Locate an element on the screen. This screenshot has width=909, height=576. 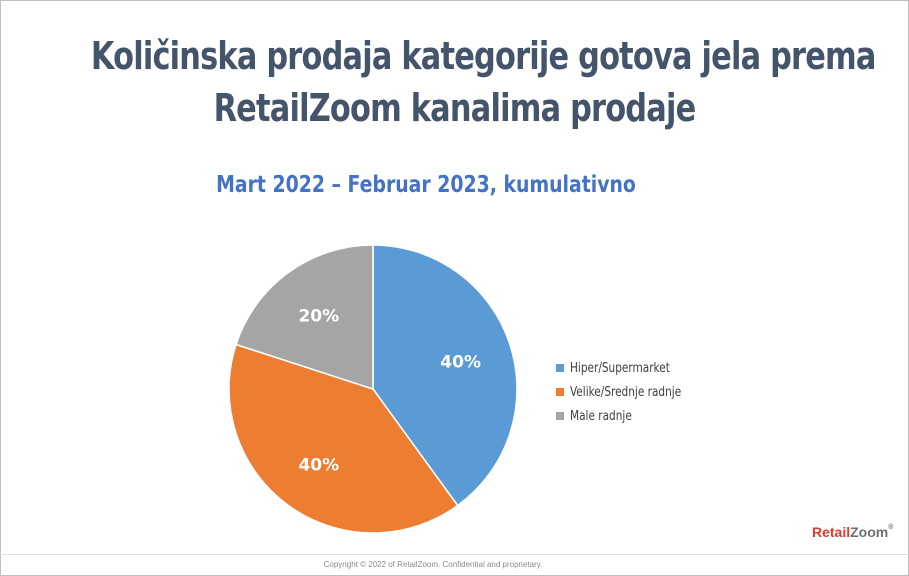
pie-slice-velike-srednje-radnje is located at coordinates (343, 438).